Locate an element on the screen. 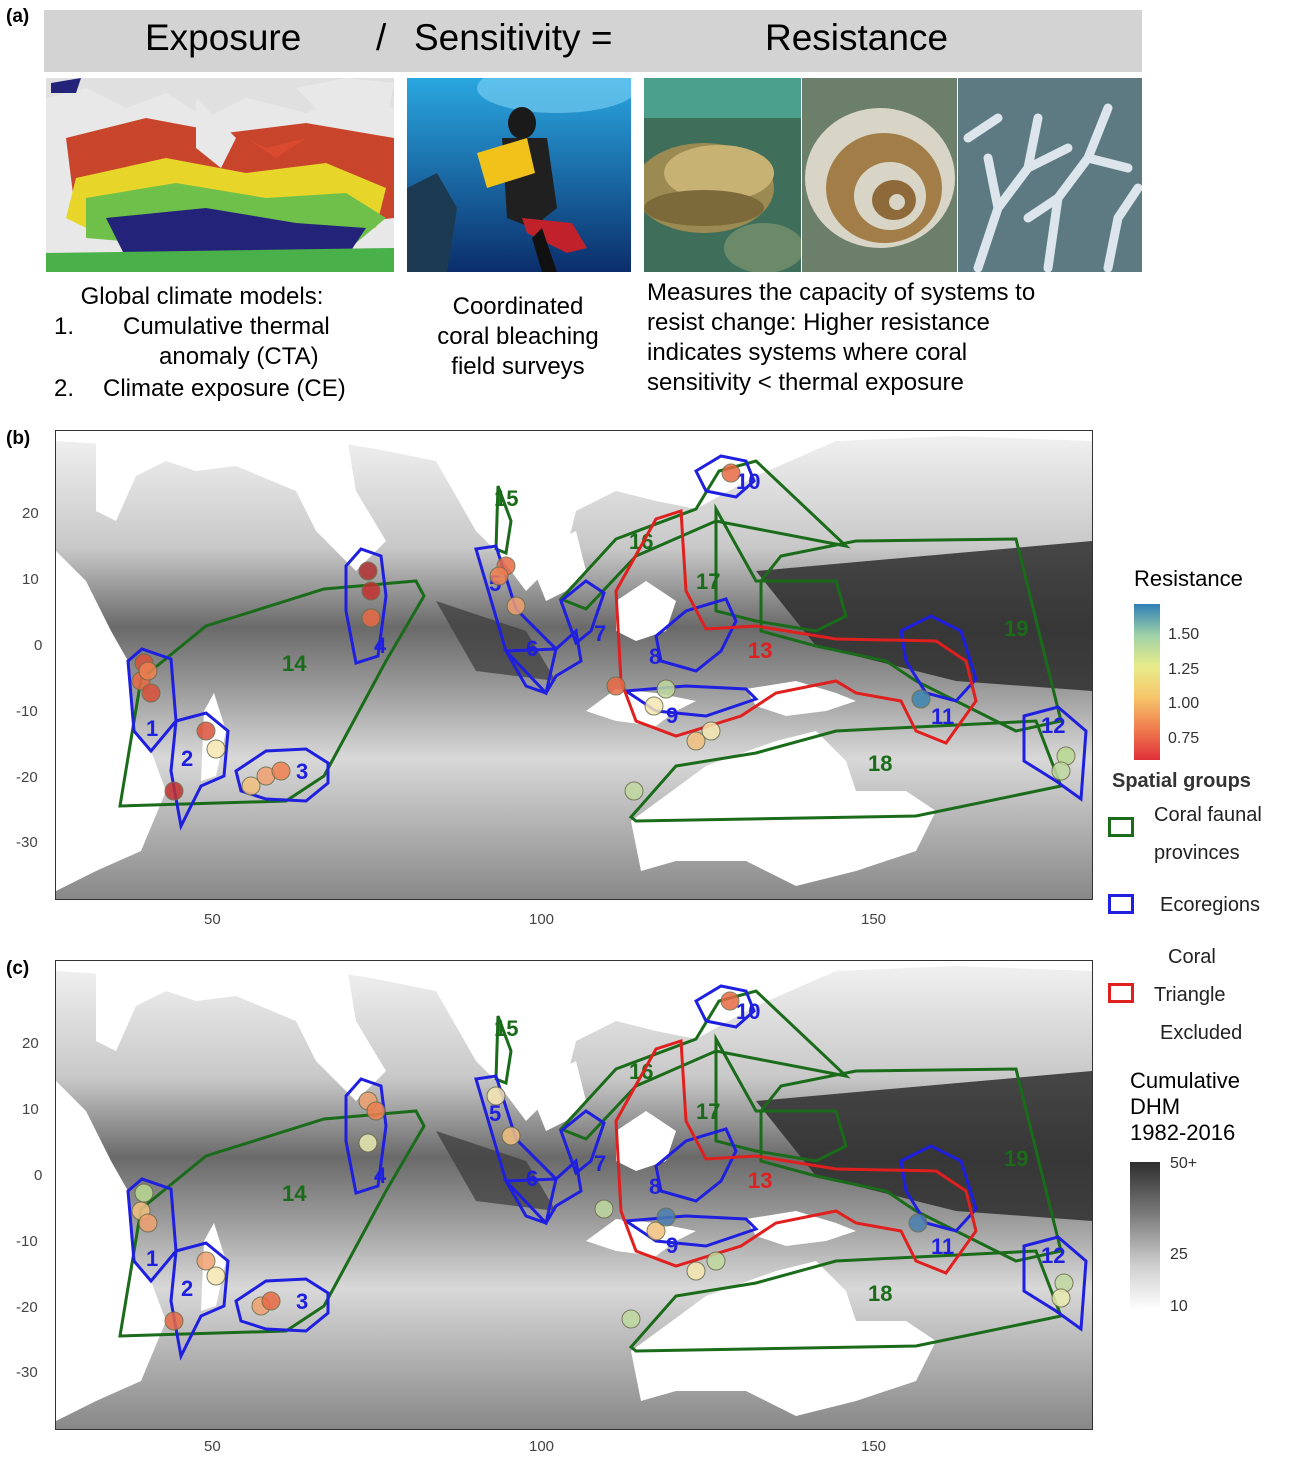 The height and width of the screenshot is (1460, 1297). faunal-province-label: 18 is located at coordinates (880, 763).